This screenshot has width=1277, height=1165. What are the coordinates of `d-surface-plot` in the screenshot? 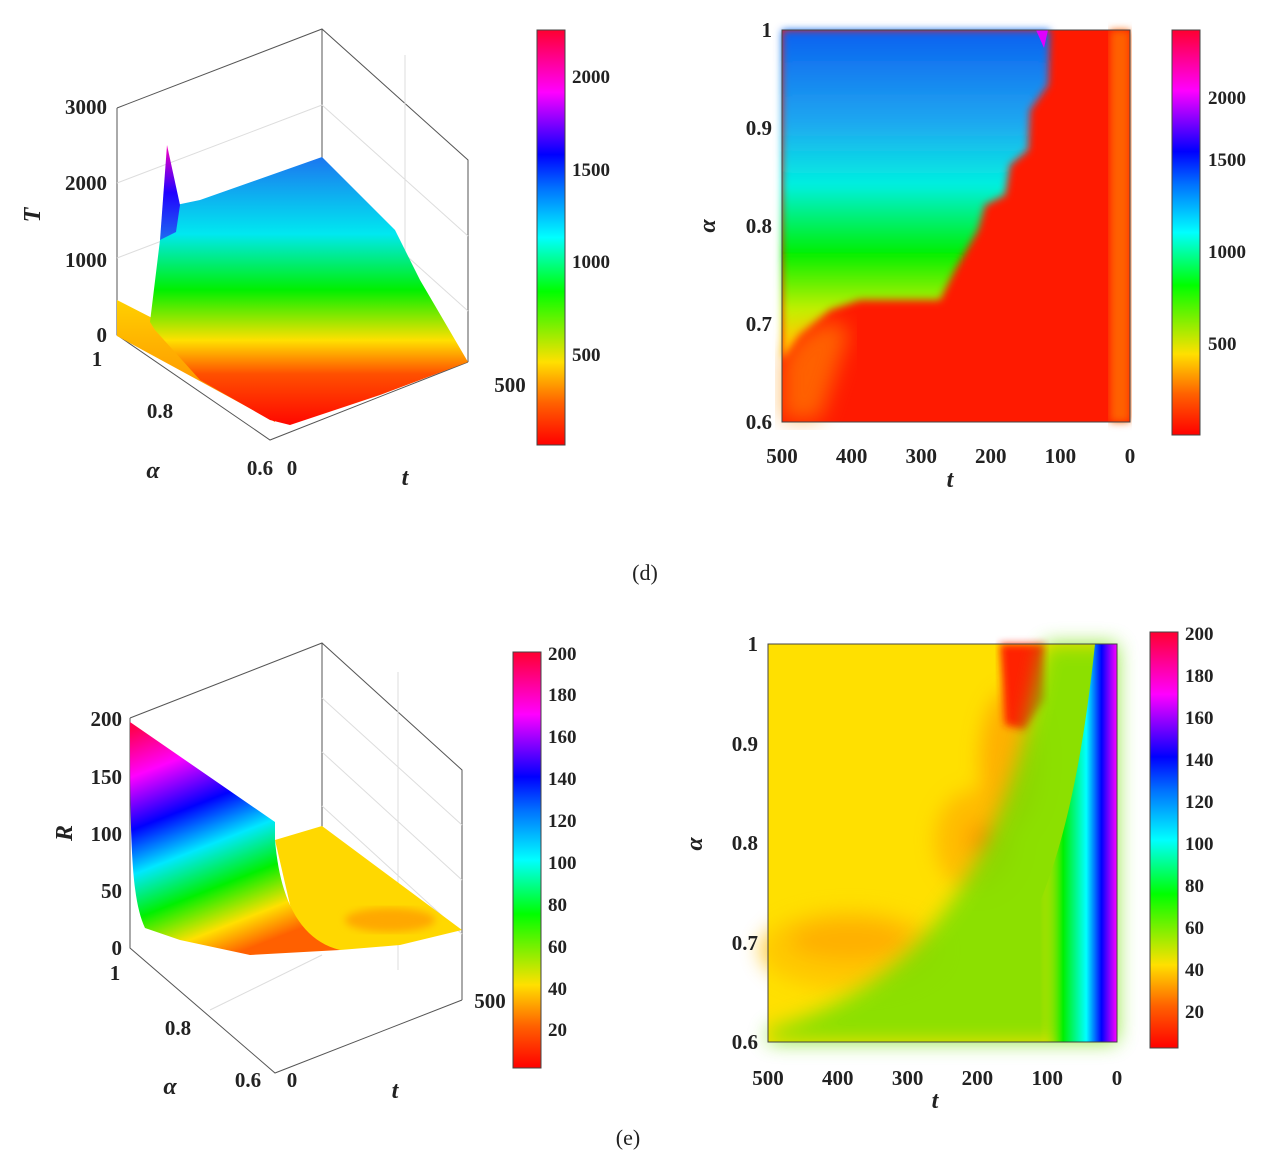 It's located at (292, 234).